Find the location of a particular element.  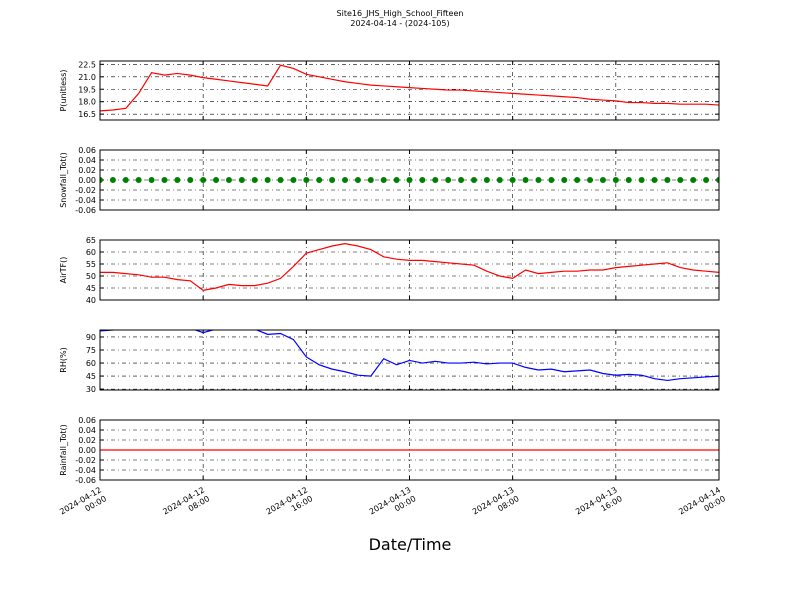

x-axis-label: Date/Time is located at coordinates (410, 544).